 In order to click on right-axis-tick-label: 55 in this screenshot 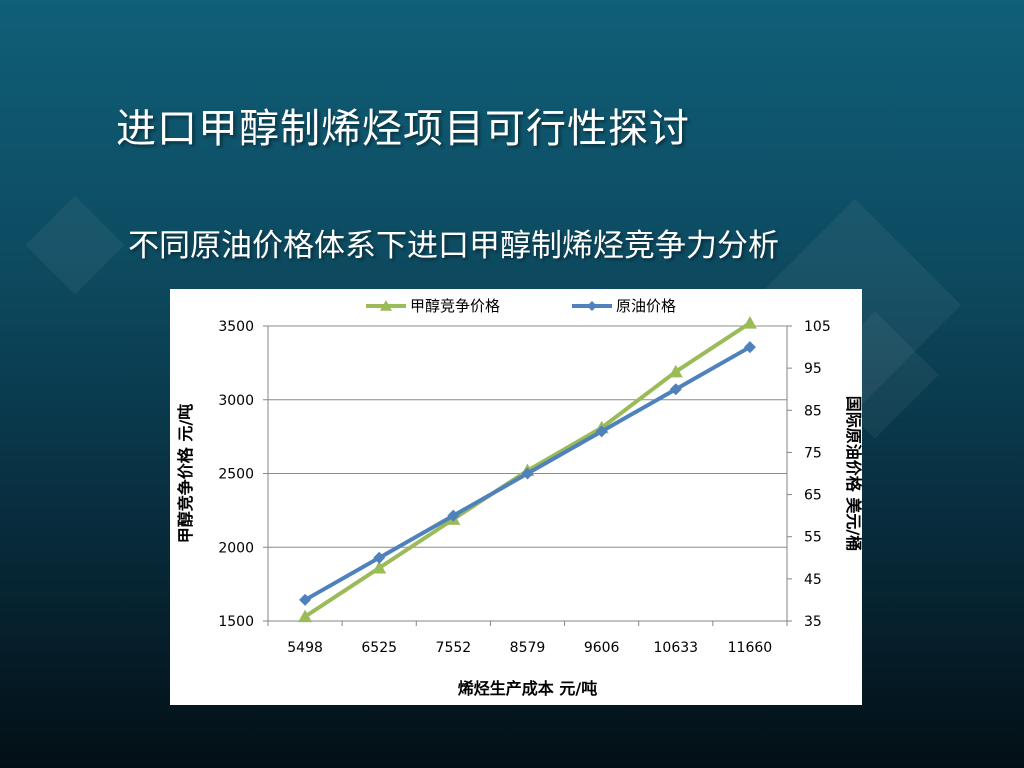, I will do `click(813, 538)`.